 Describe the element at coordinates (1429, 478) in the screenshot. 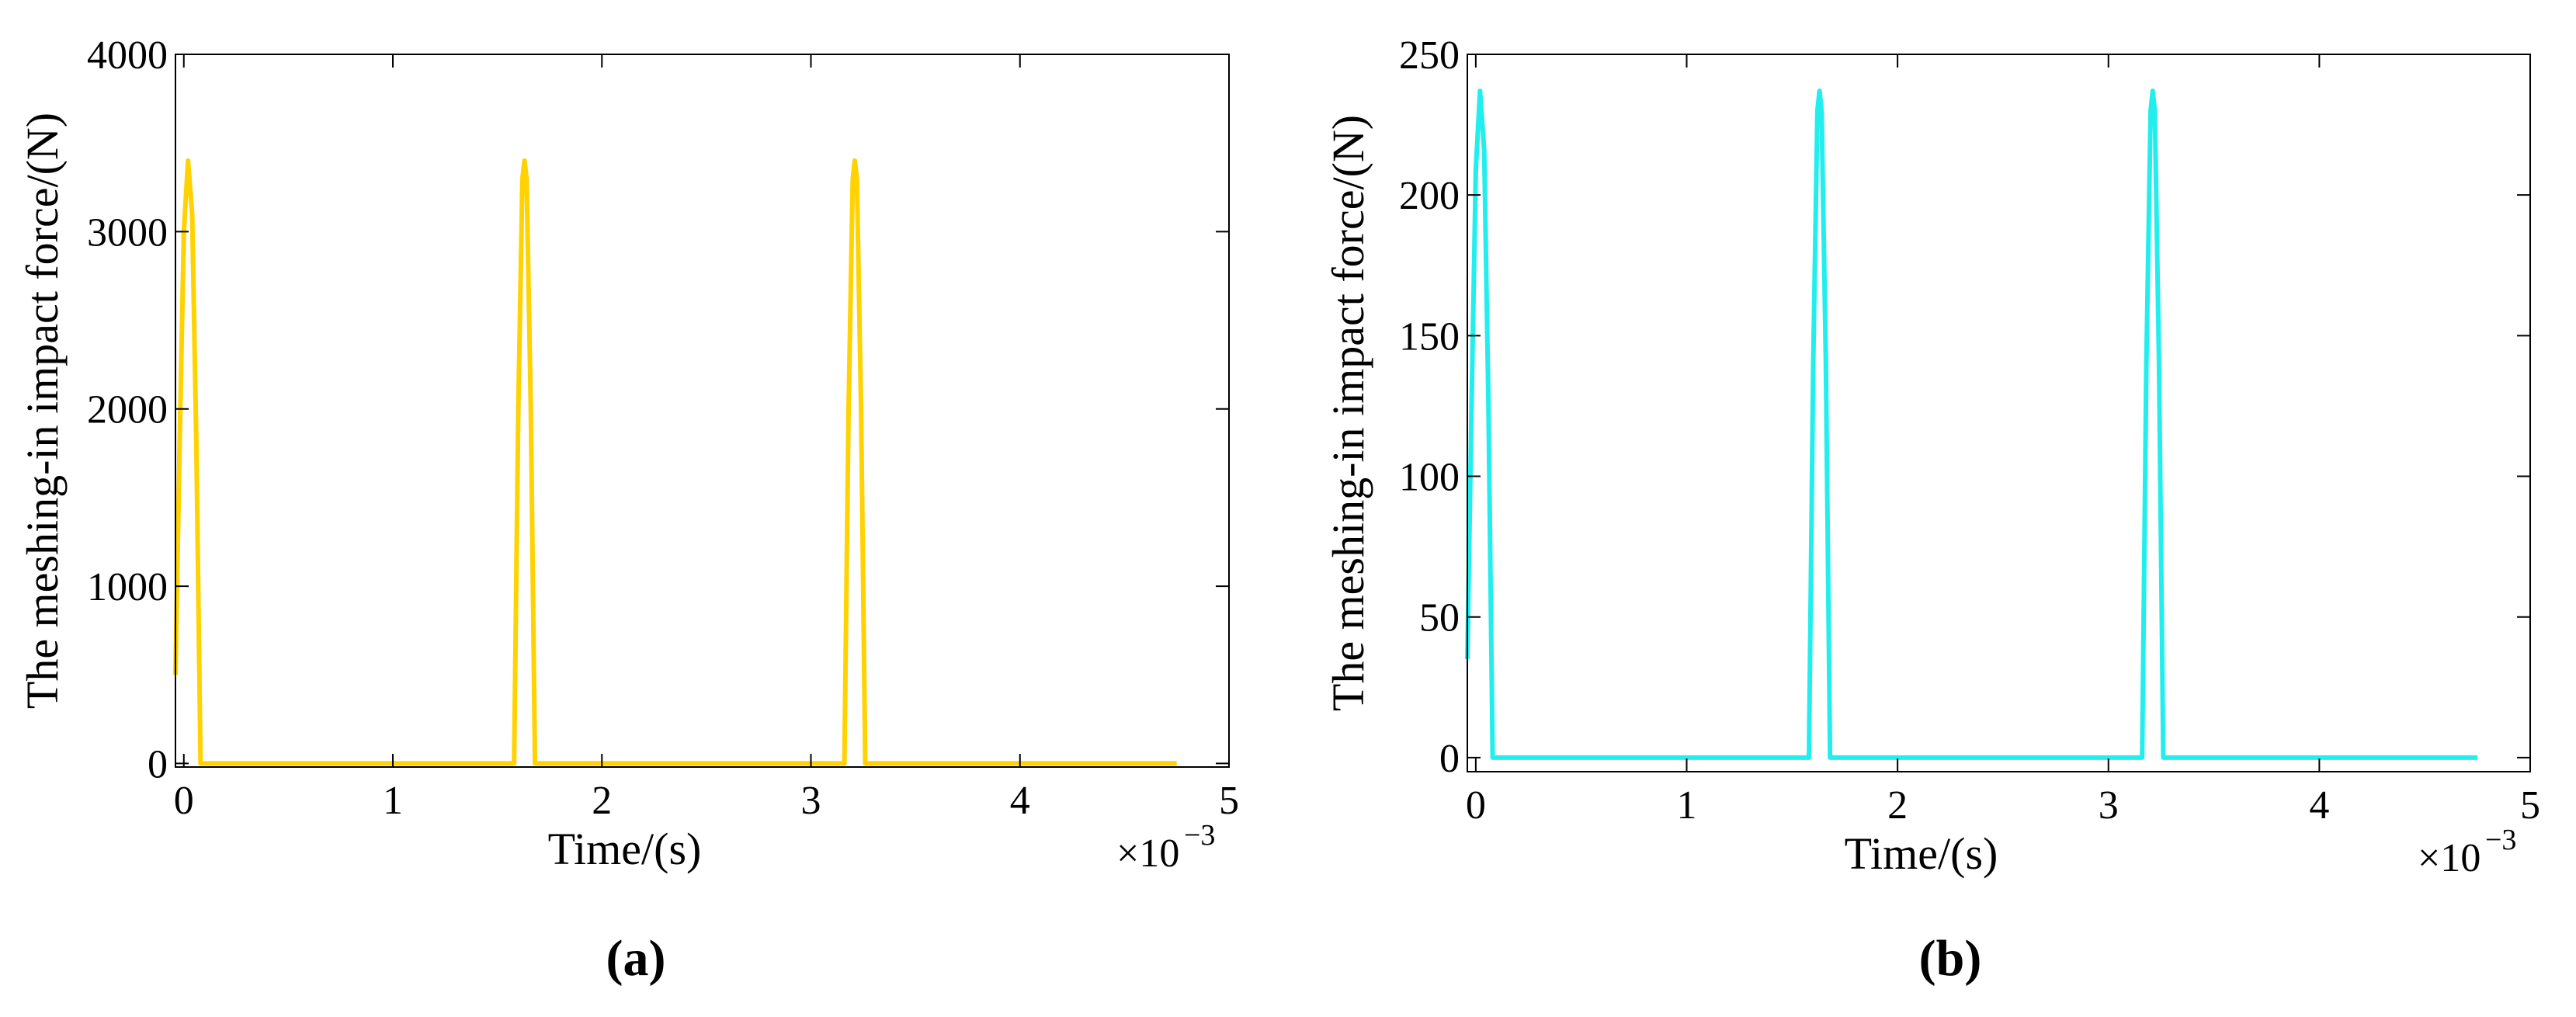

I see `y-tick-label: 100` at that location.